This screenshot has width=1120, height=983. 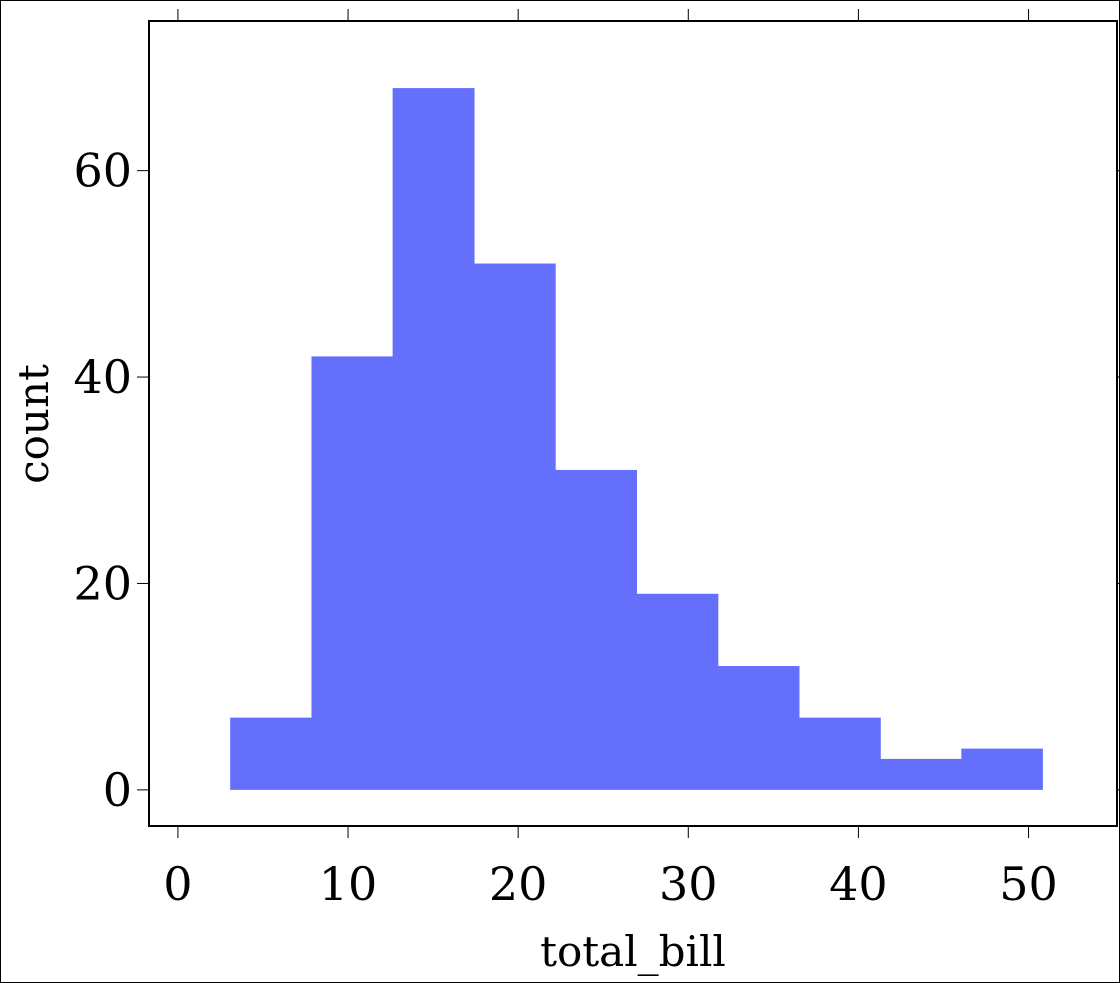 I want to click on x-tick-label-3: 30, so click(x=688, y=884).